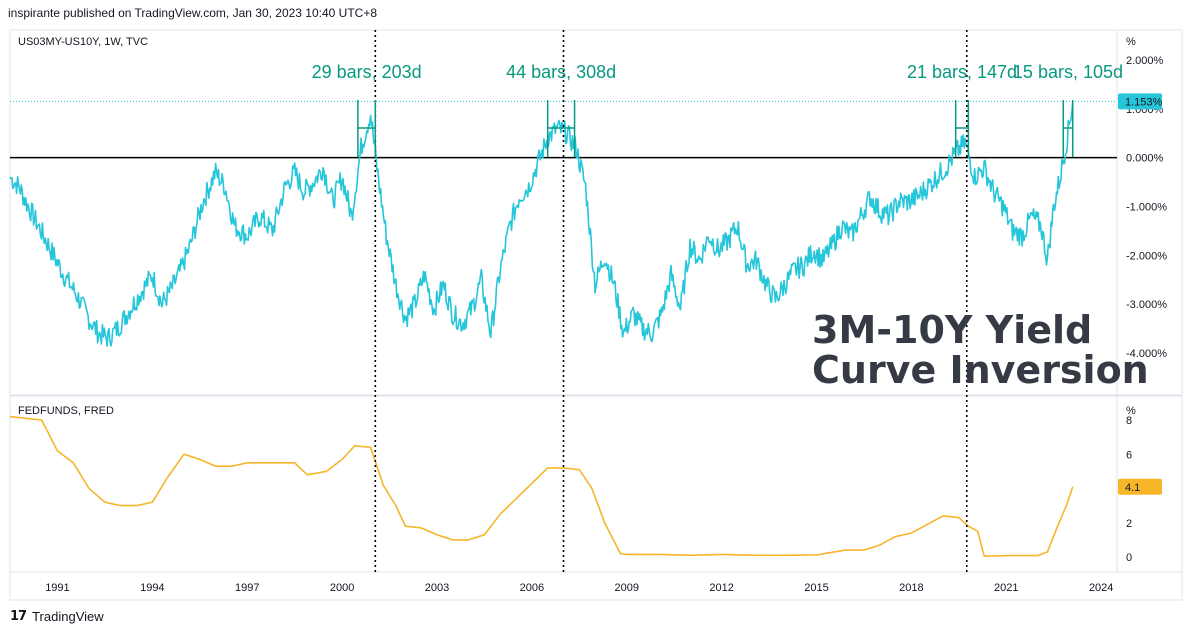  Describe the element at coordinates (1146, 256) in the screenshot. I see `top-y-tick-label: -2.000%` at that location.